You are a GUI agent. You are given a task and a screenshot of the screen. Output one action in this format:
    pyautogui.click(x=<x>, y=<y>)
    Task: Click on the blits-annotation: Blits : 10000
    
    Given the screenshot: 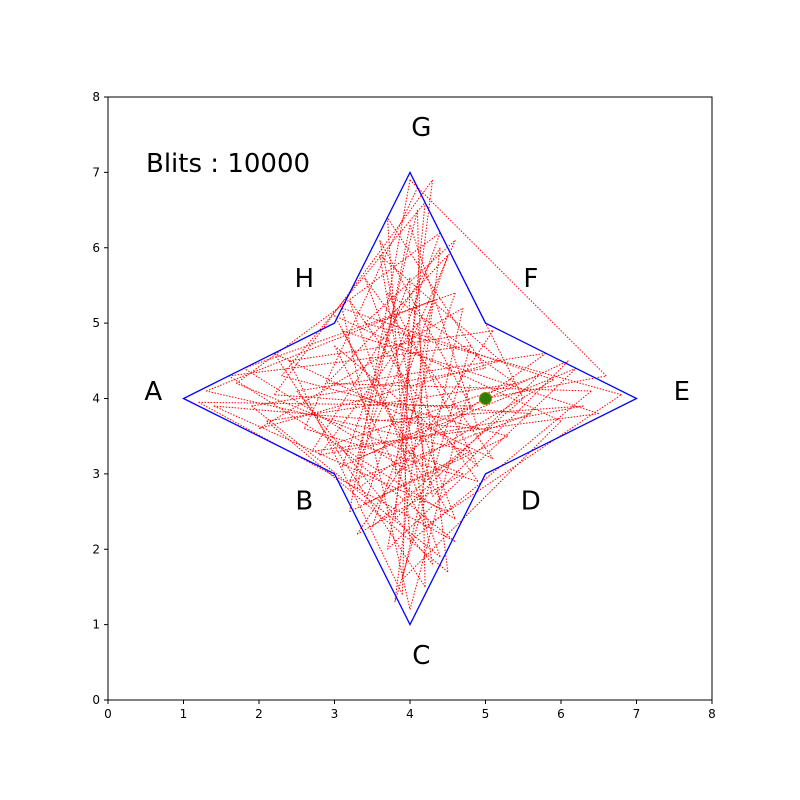 What is the action you would take?
    pyautogui.click(x=228, y=164)
    